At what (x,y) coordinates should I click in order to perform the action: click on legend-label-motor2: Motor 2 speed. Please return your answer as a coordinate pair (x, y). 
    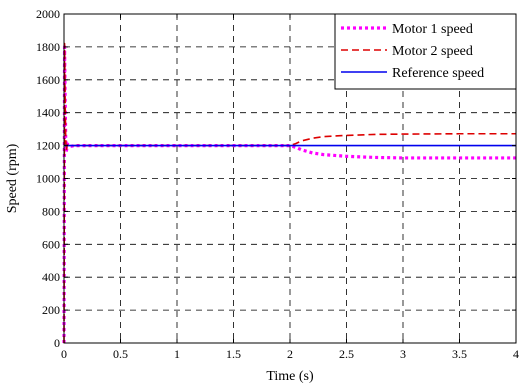
    Looking at the image, I should click on (432, 51).